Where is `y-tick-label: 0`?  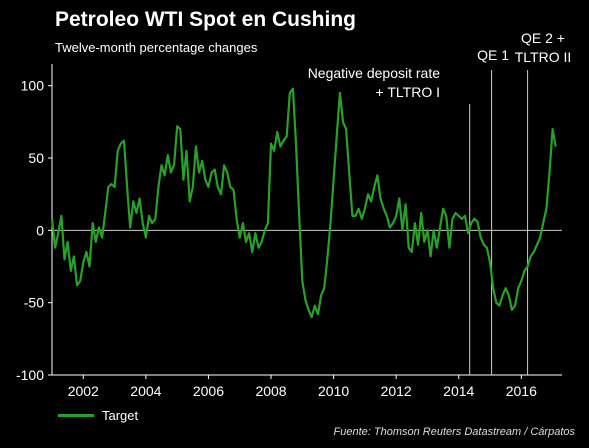 y-tick-label: 0 is located at coordinates (40, 230).